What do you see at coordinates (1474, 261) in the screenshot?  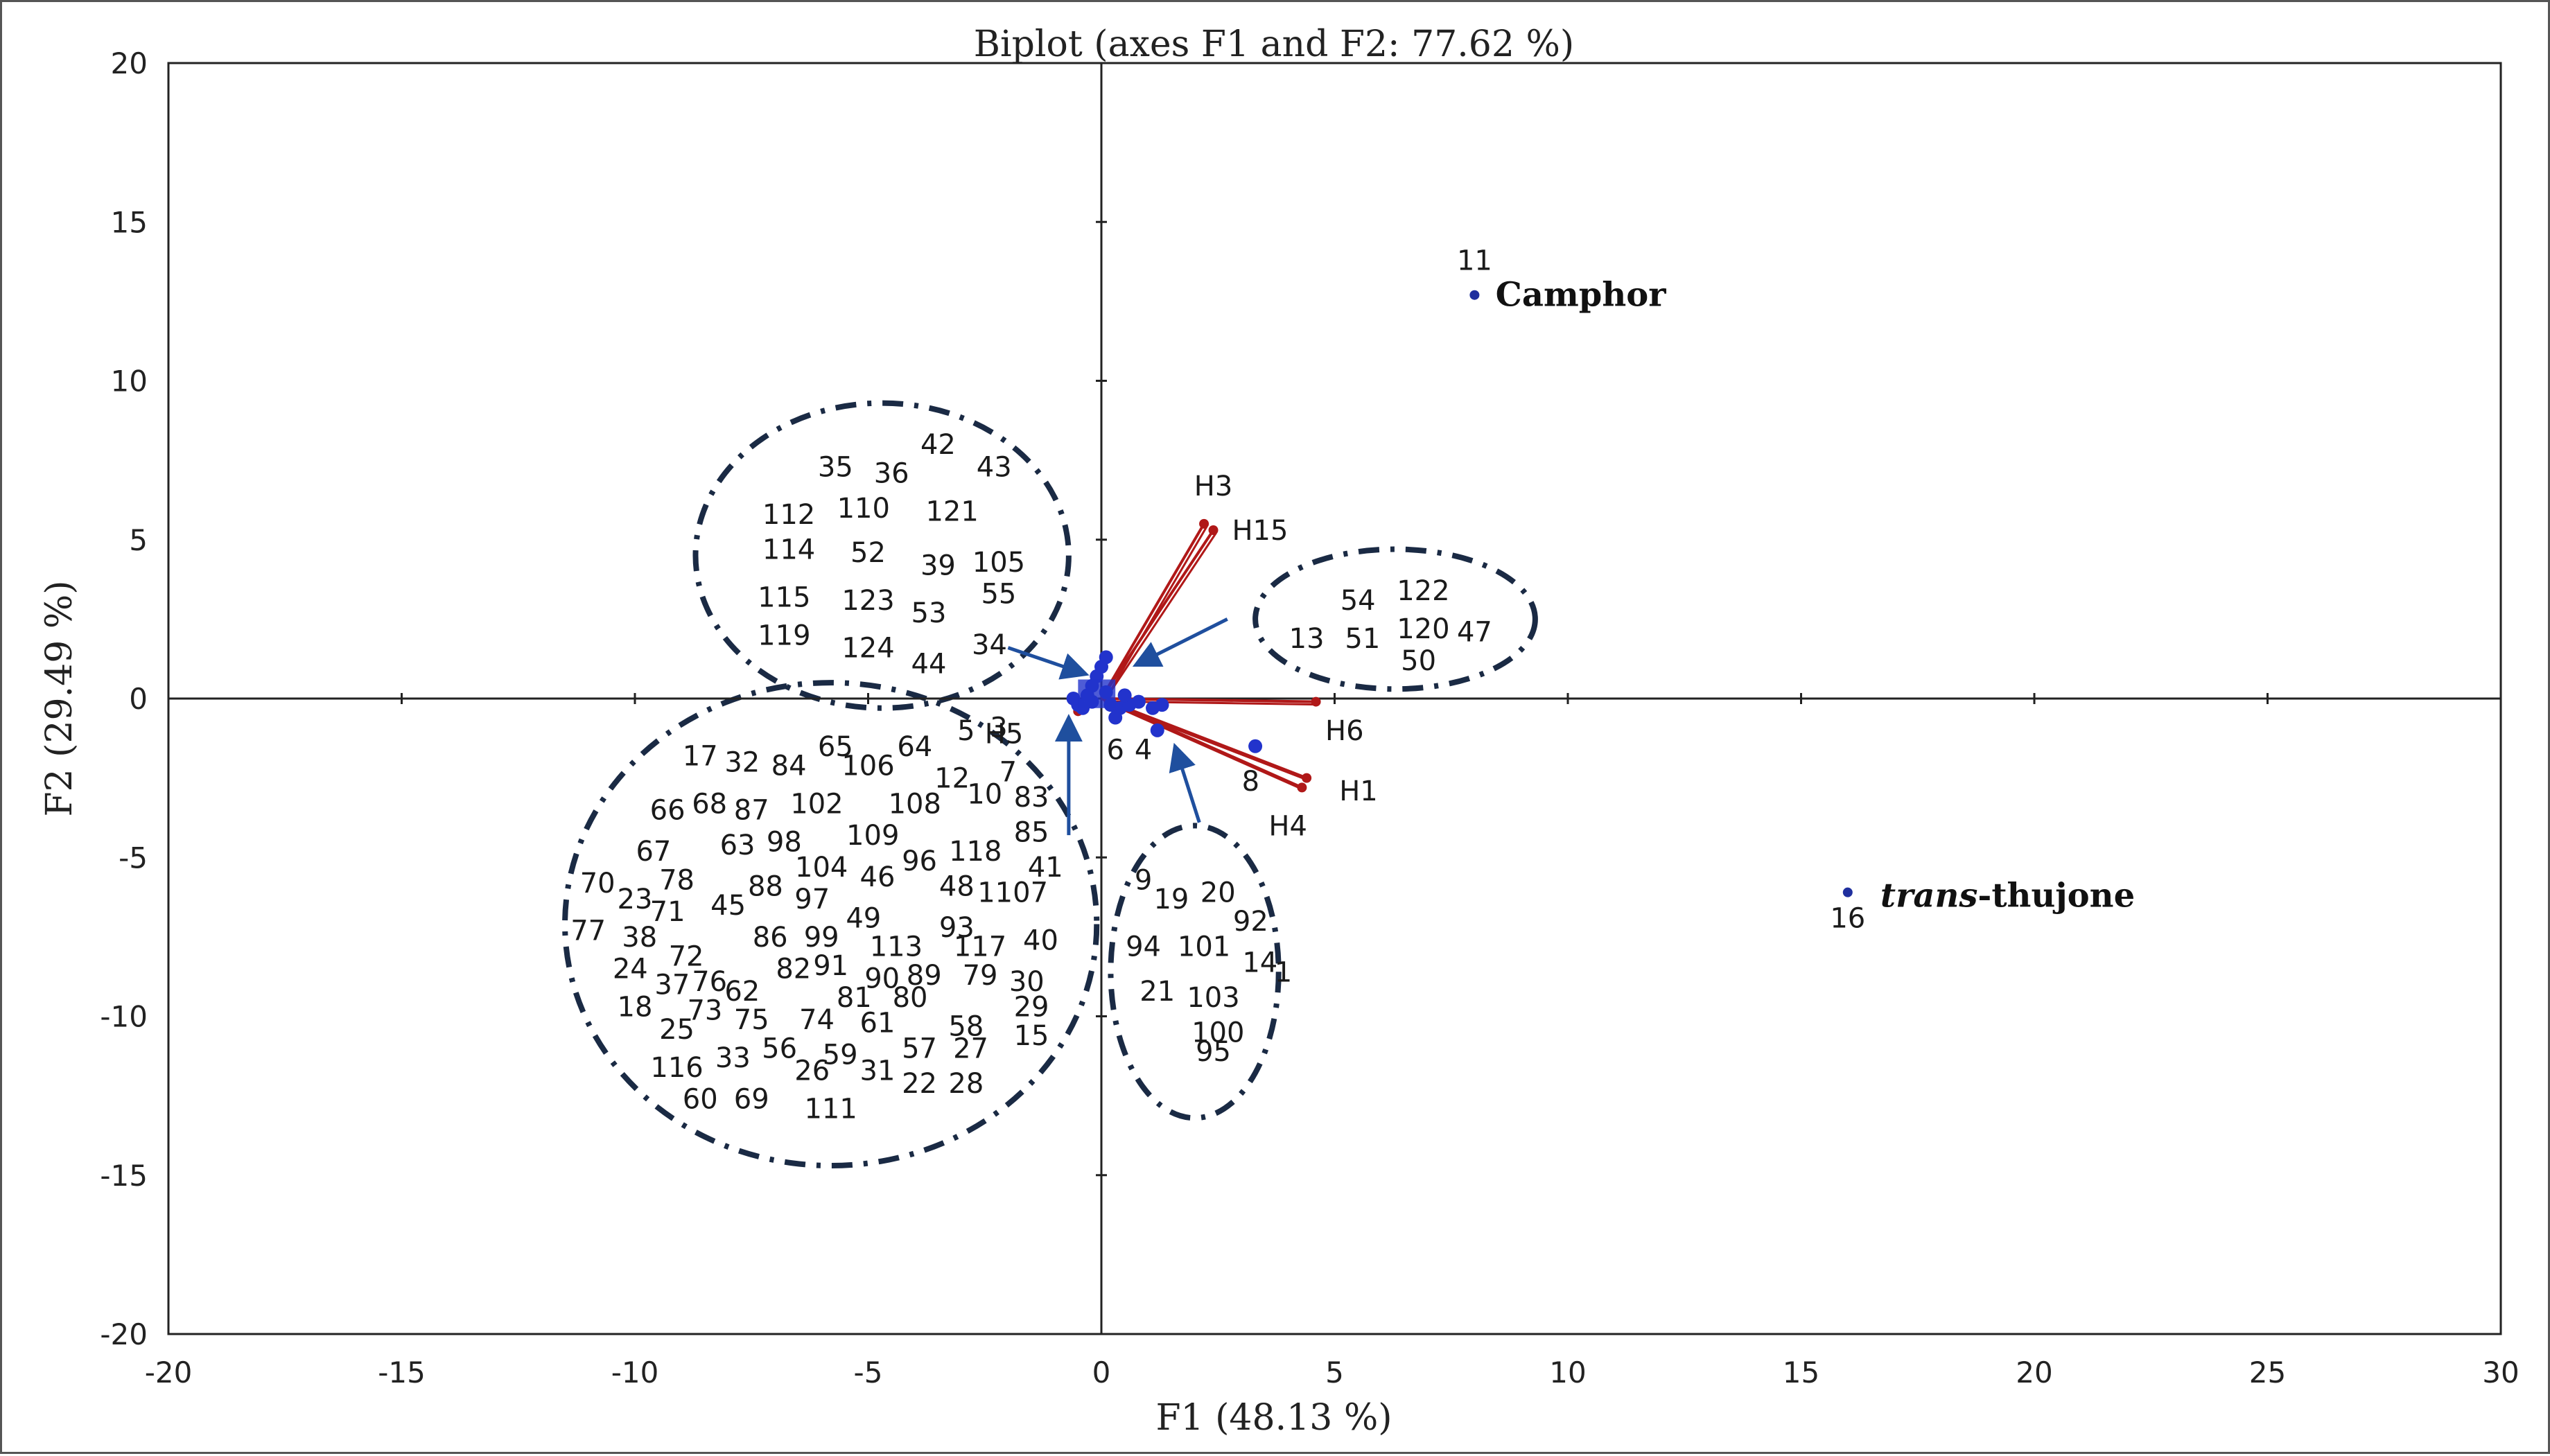 I see `named-point-id: 11` at bounding box center [1474, 261].